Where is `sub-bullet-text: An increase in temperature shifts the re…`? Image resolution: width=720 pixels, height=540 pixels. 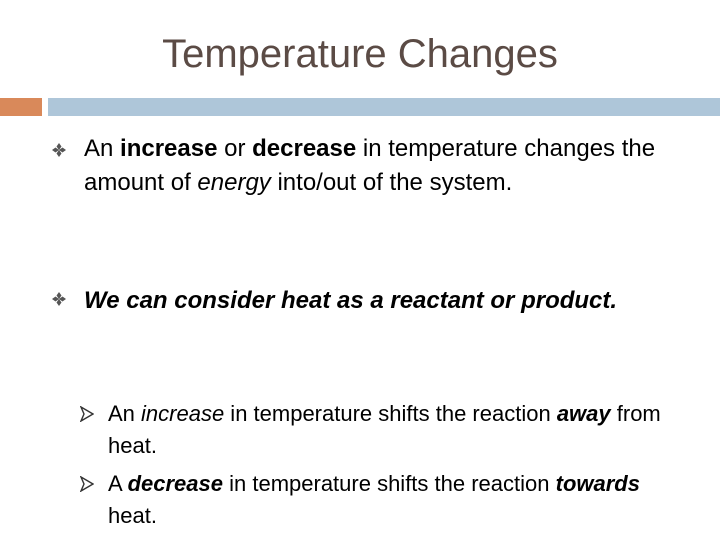 sub-bullet-text: An increase in temperature shifts the re… is located at coordinates (388, 430).